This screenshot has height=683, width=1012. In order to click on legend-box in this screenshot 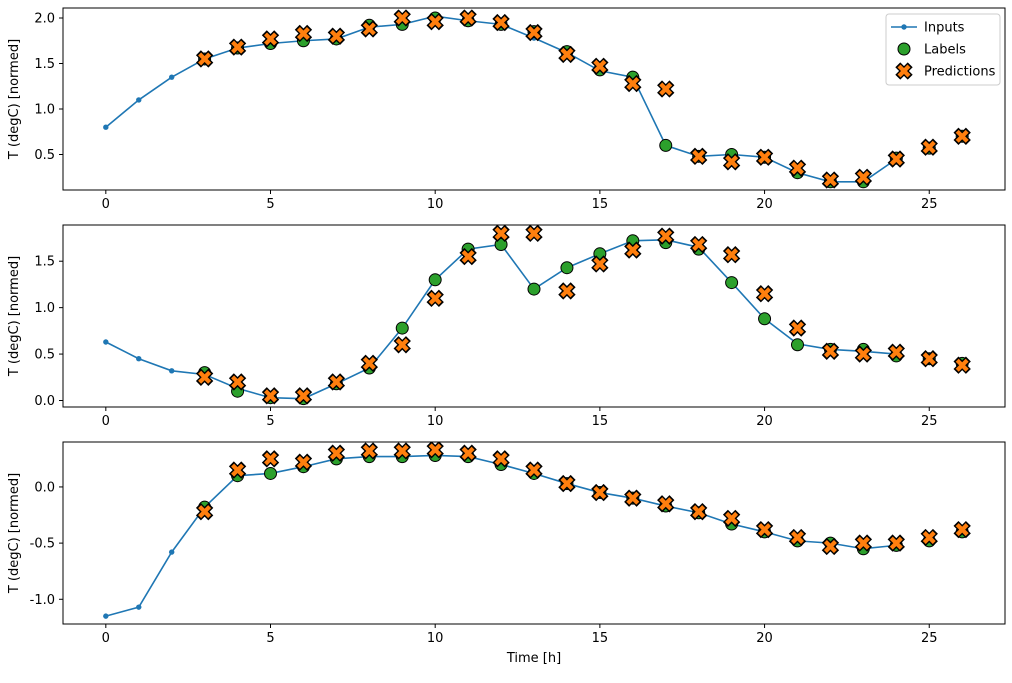, I will do `click(943, 49)`.